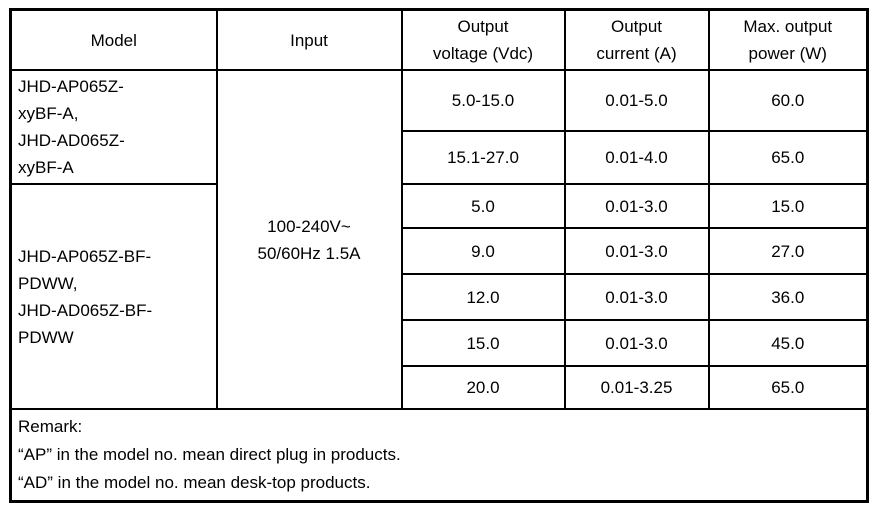 The image size is (875, 505). Describe the element at coordinates (309, 39) in the screenshot. I see `col-header-input: Input` at that location.